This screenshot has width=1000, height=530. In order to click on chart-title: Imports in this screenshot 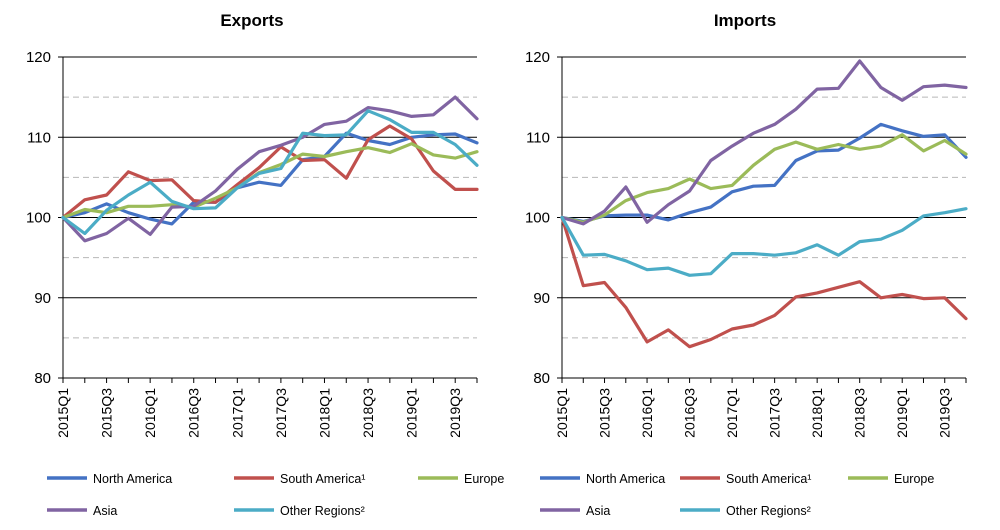, I will do `click(745, 20)`.